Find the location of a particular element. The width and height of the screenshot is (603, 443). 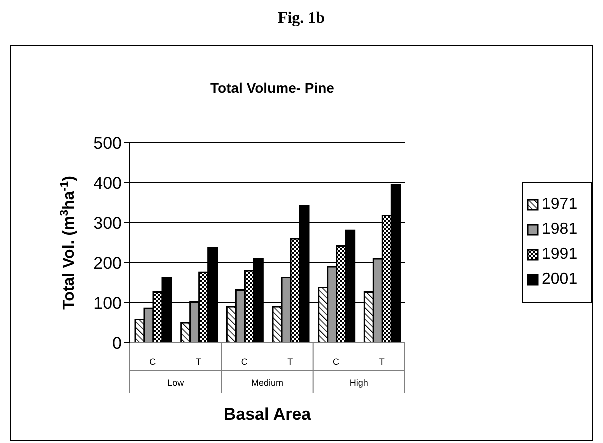

y-tick-label: 500 is located at coordinates (108, 144).